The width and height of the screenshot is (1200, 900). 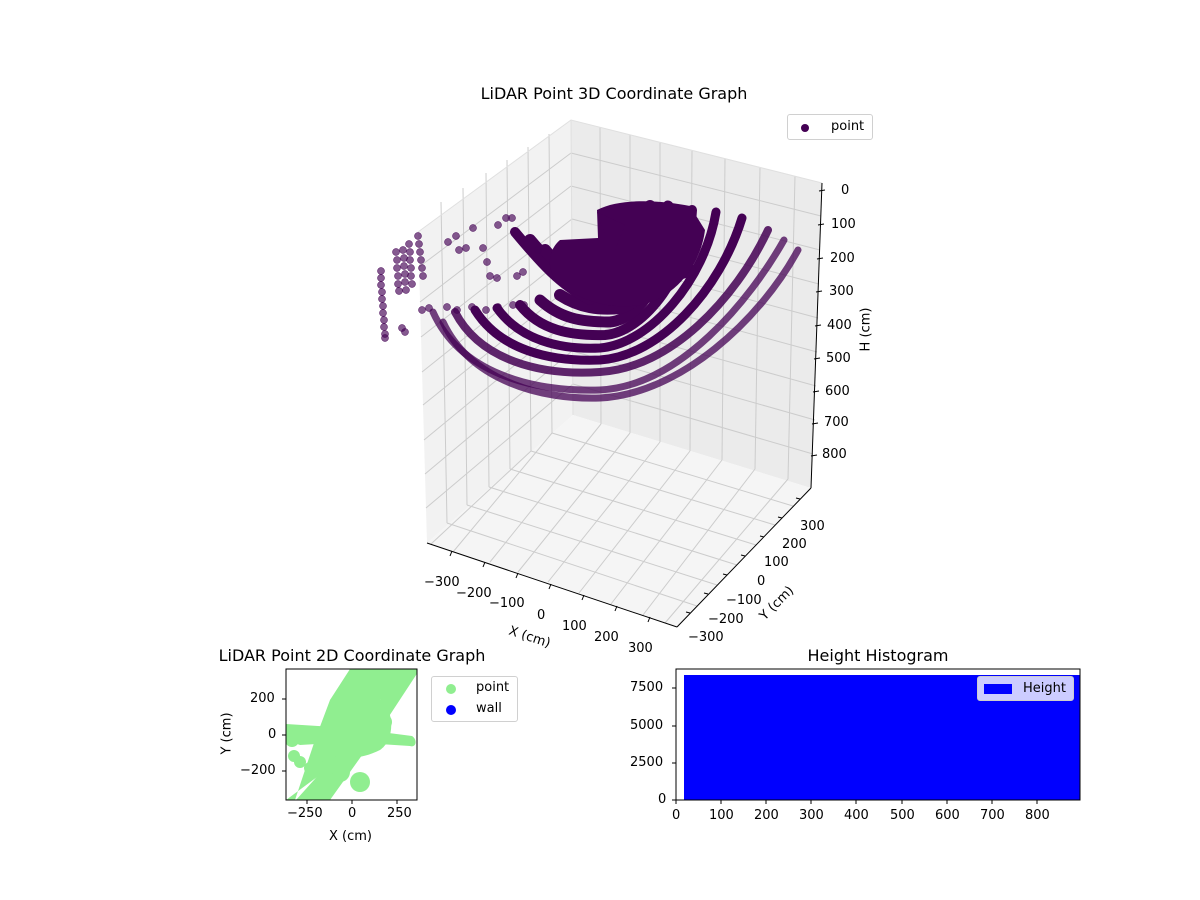 I want to click on y-tick: 5000, so click(x=647, y=725).